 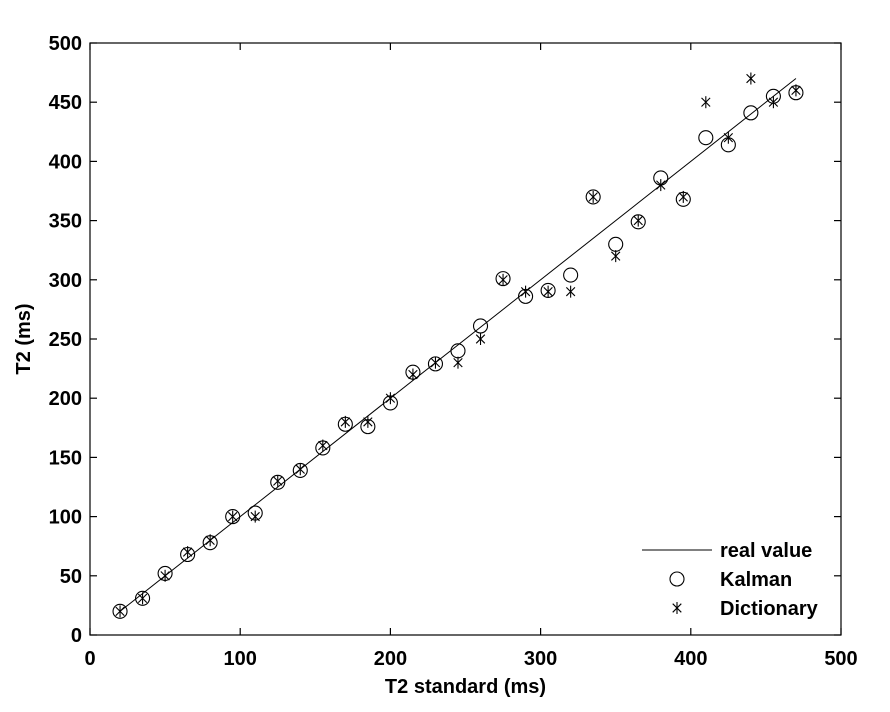 I want to click on y-tick-label: 300, so click(x=65, y=281).